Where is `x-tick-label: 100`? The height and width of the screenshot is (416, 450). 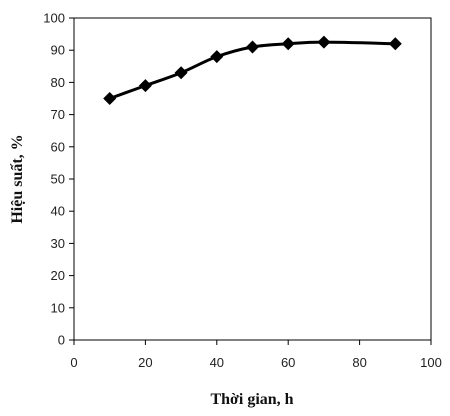
x-tick-label: 100 is located at coordinates (431, 362).